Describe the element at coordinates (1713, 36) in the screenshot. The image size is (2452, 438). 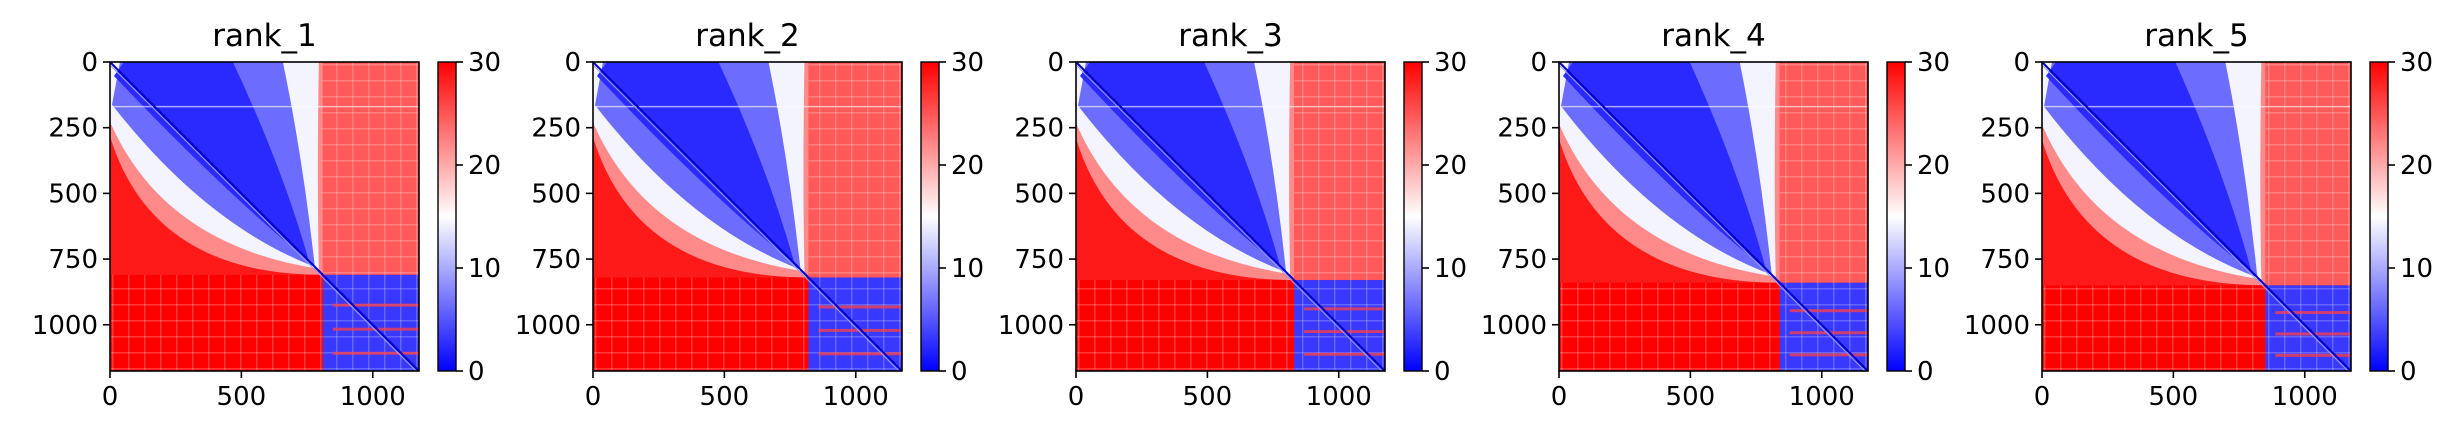
I see `chart-title: rank_4` at that location.